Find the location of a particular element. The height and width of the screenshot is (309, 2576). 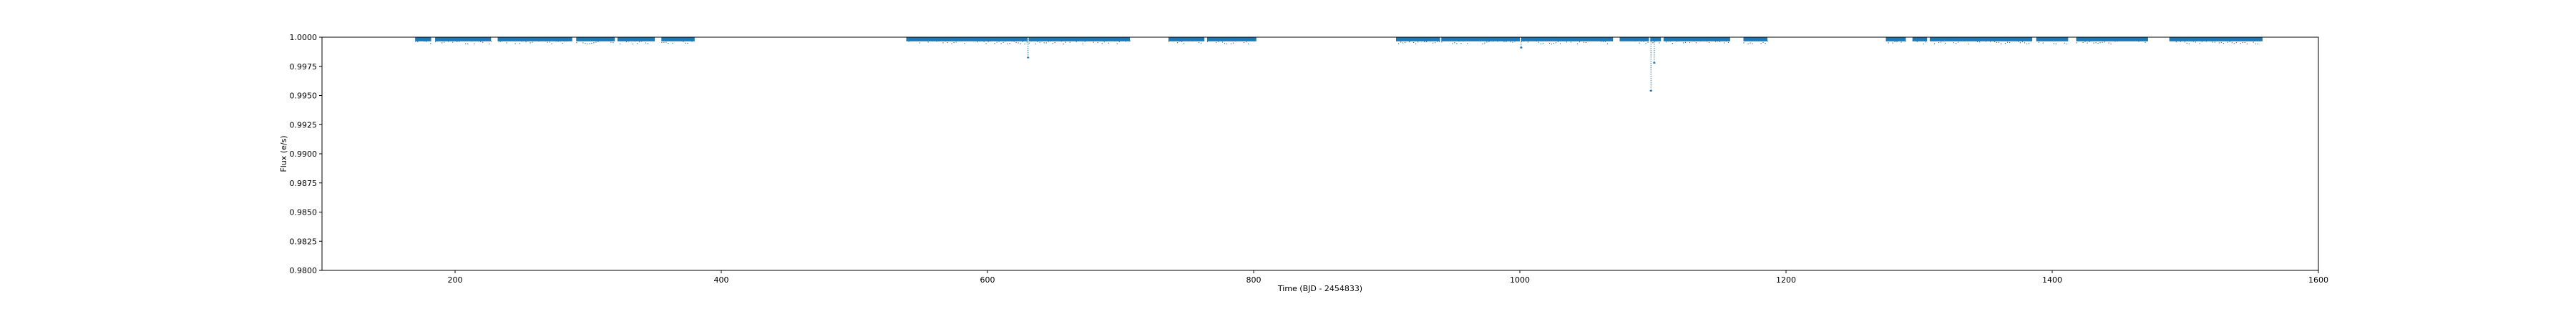

y-tick-label: 0.9825 is located at coordinates (304, 241).